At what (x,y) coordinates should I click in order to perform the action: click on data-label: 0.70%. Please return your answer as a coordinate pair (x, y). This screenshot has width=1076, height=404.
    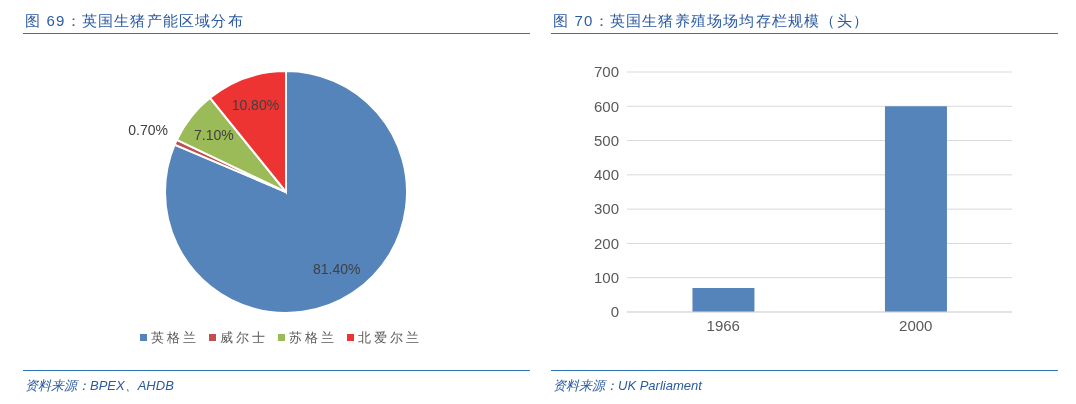
    Looking at the image, I should click on (148, 129).